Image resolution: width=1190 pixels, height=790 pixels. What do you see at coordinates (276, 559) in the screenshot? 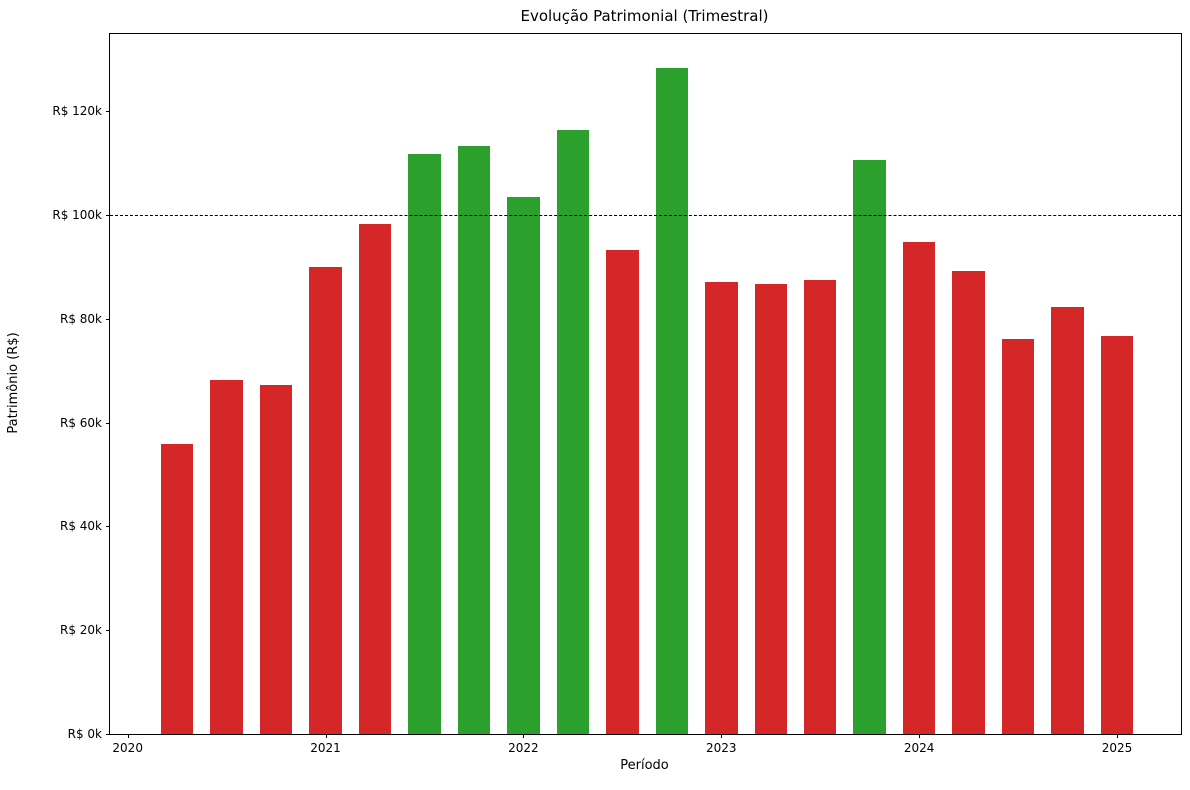
I see `bar-2020-Q4` at bounding box center [276, 559].